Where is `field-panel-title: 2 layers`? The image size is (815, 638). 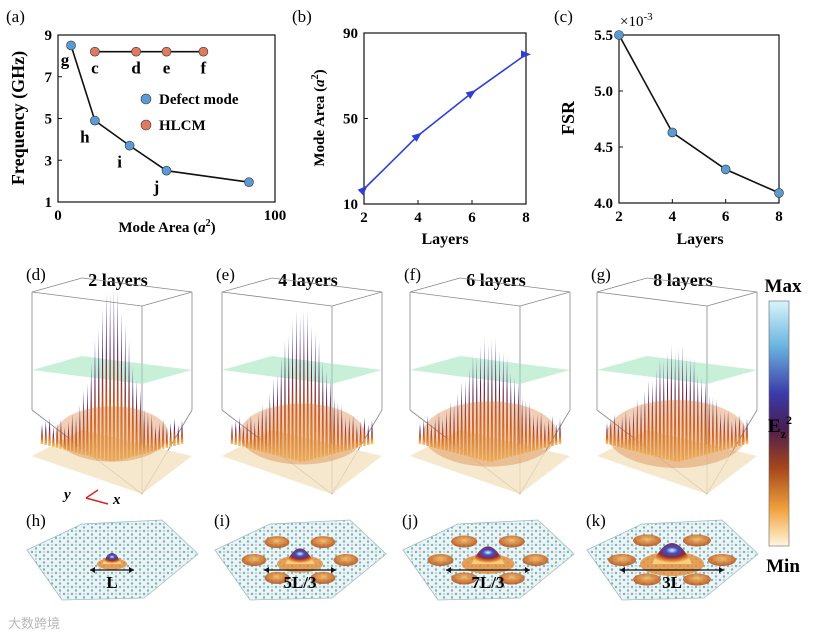 field-panel-title: 2 layers is located at coordinates (117, 280).